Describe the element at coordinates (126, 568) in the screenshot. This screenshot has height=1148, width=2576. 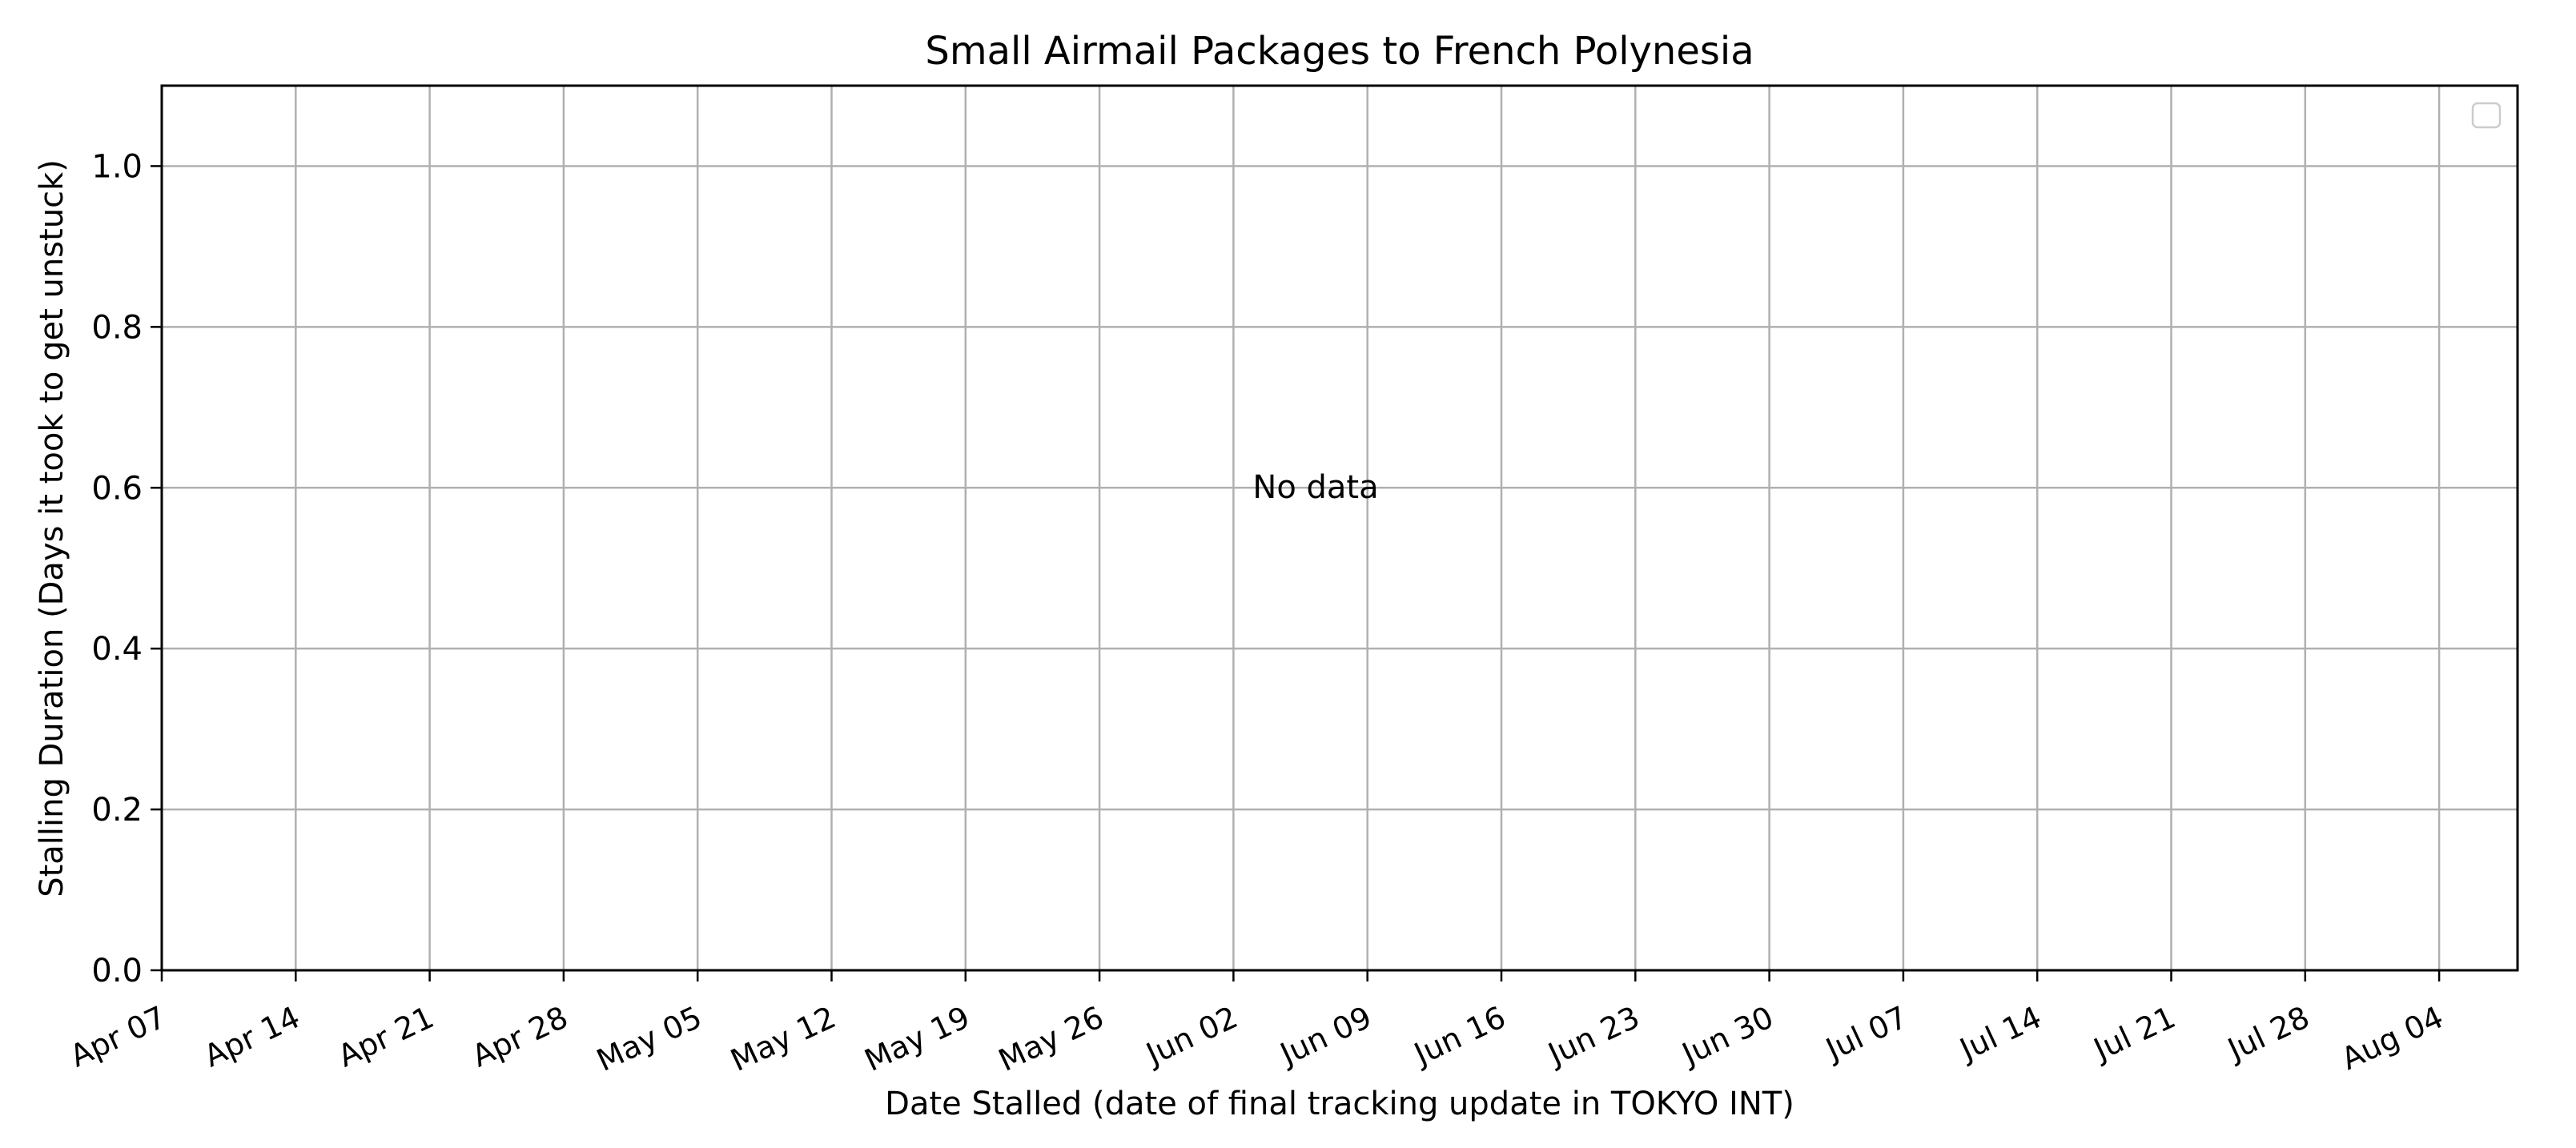
I see `y-axis: 0.0 0.2 0.4 0.6 0.8 1.0` at that location.